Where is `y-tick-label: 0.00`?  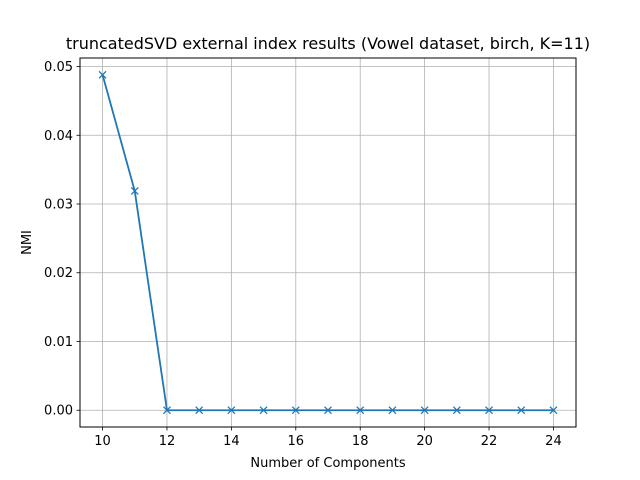
y-tick-label: 0.00 is located at coordinates (58, 411).